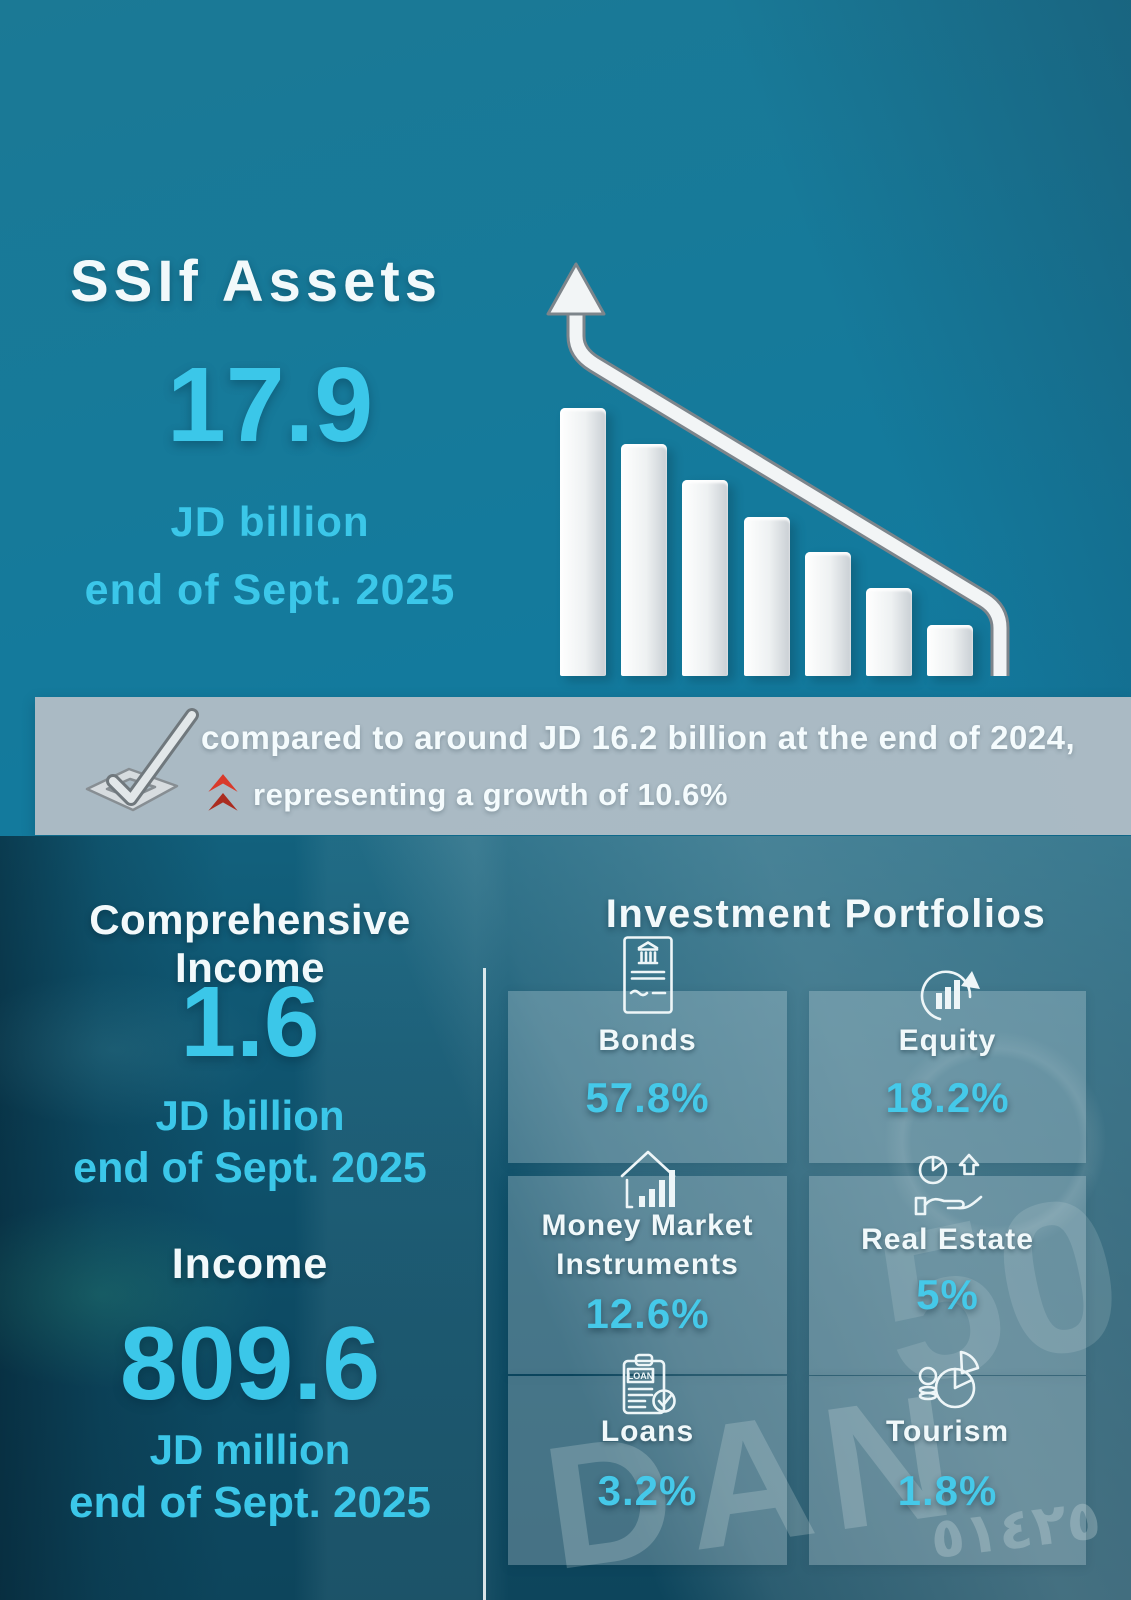 Image resolution: width=1131 pixels, height=1600 pixels. What do you see at coordinates (250, 943) in the screenshot?
I see `comprehensive-income-heading: Comprehensive Income` at bounding box center [250, 943].